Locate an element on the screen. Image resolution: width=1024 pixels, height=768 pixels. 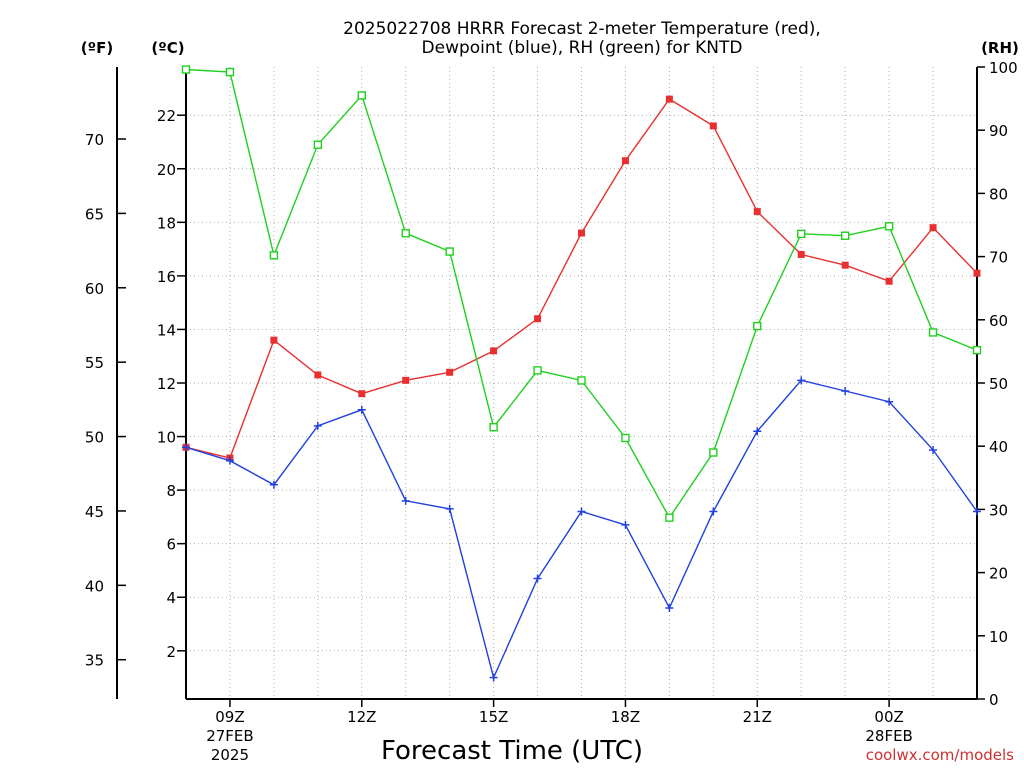
x-tick-label: 2025 is located at coordinates (230, 755).